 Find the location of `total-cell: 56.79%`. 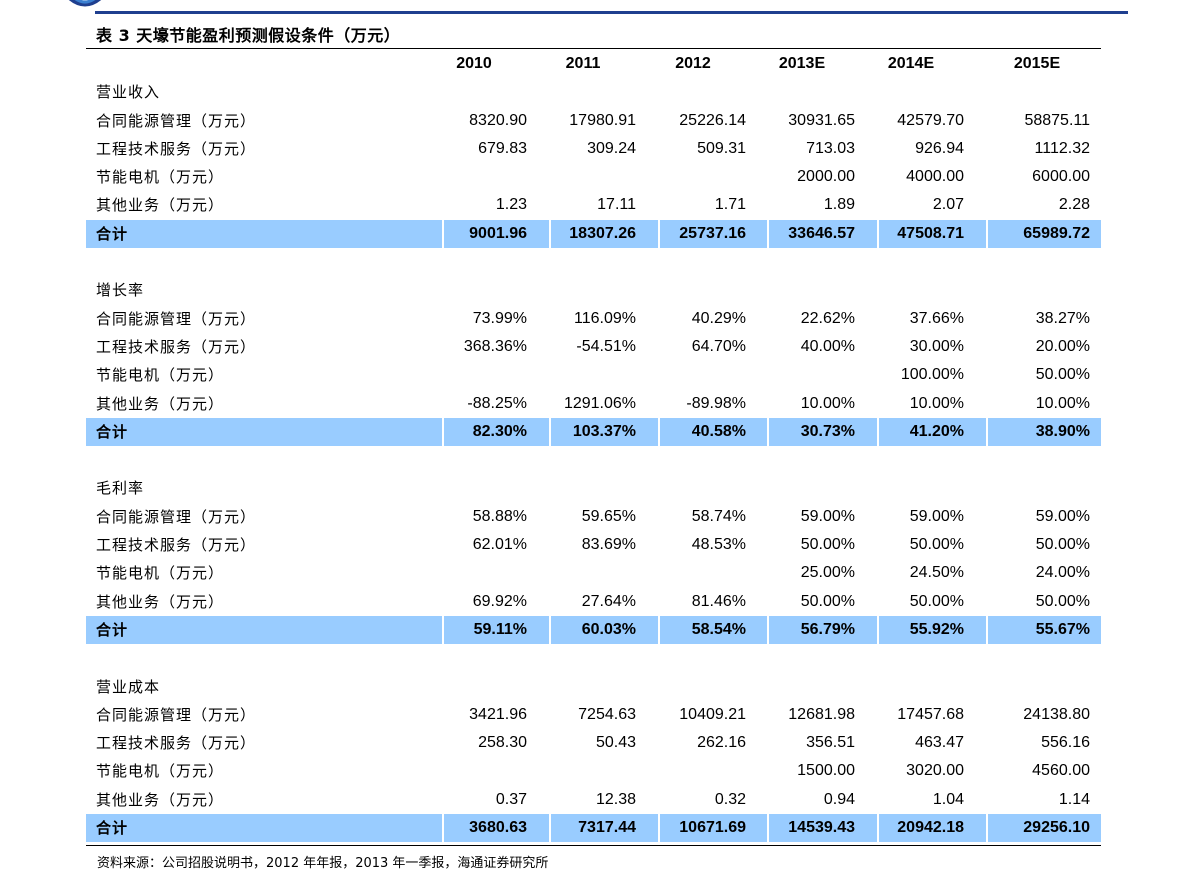

total-cell: 56.79% is located at coordinates (827, 629).